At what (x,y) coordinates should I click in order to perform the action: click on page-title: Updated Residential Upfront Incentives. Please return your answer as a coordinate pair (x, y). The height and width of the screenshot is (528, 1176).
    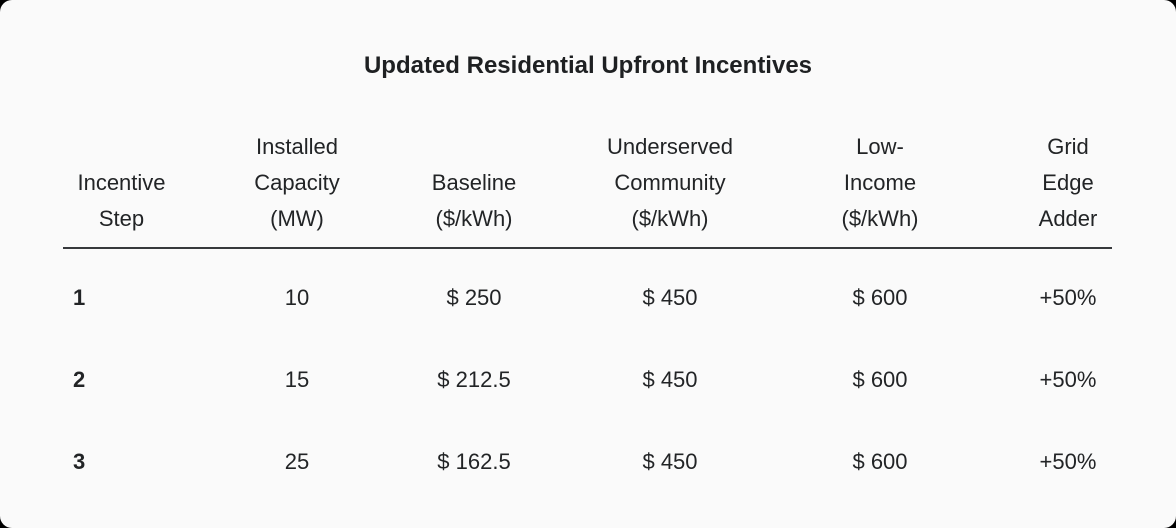
    Looking at the image, I should click on (588, 65).